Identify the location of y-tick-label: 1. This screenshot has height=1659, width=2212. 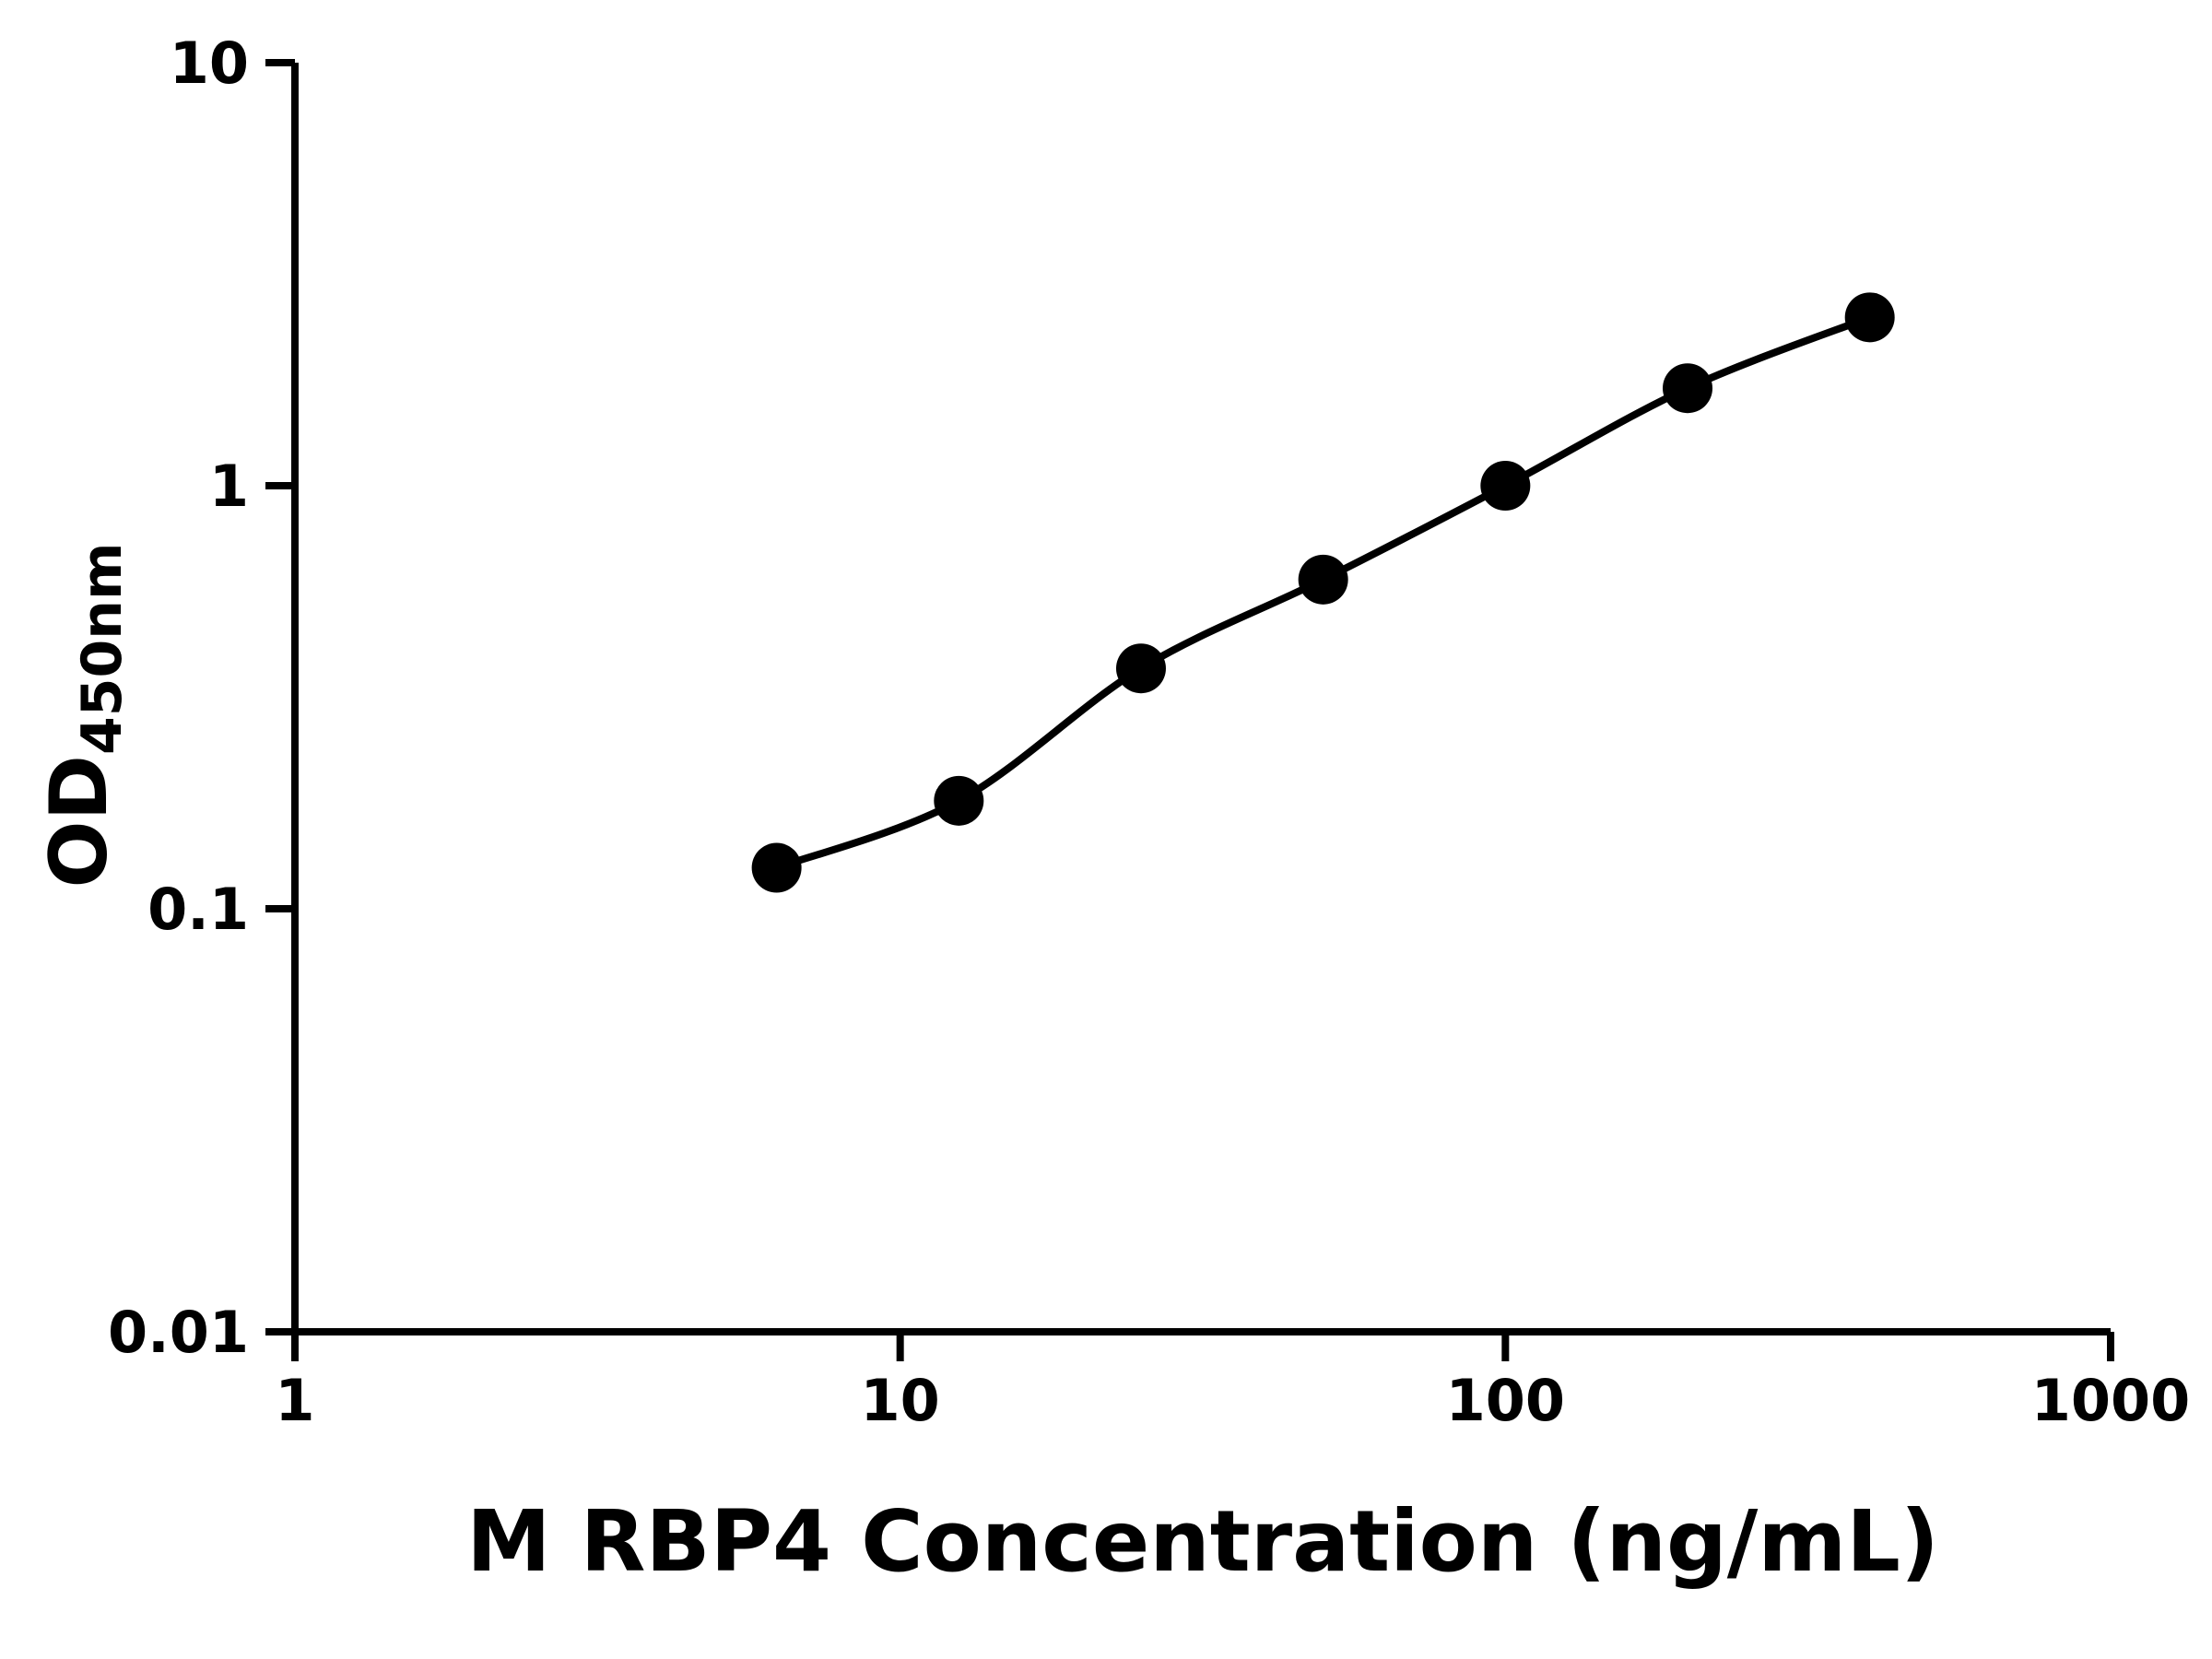
(229, 486).